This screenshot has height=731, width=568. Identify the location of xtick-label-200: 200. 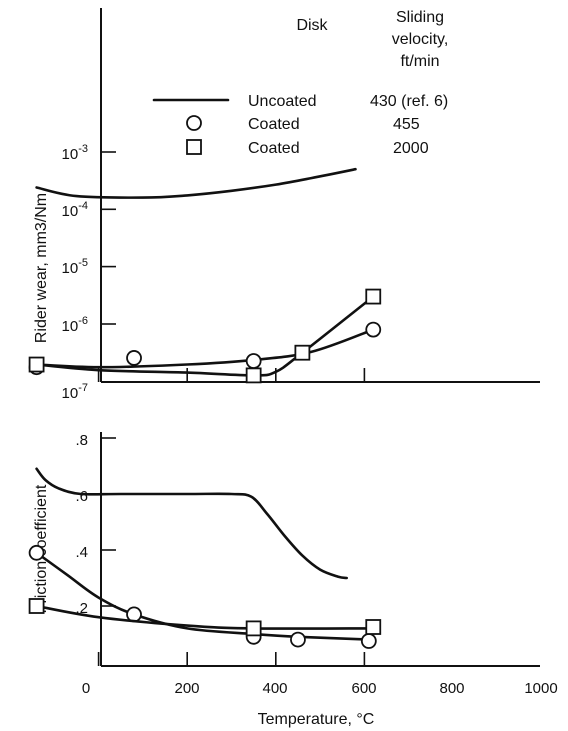
(186, 688).